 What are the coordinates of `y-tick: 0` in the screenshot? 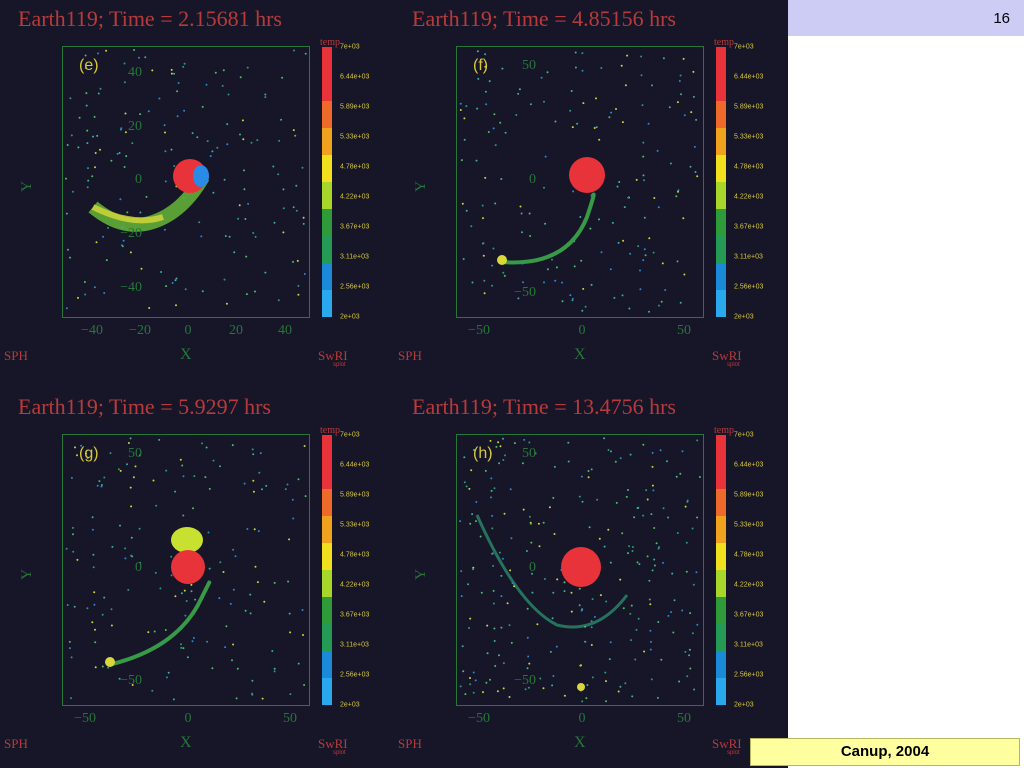 It's located at (532, 567).